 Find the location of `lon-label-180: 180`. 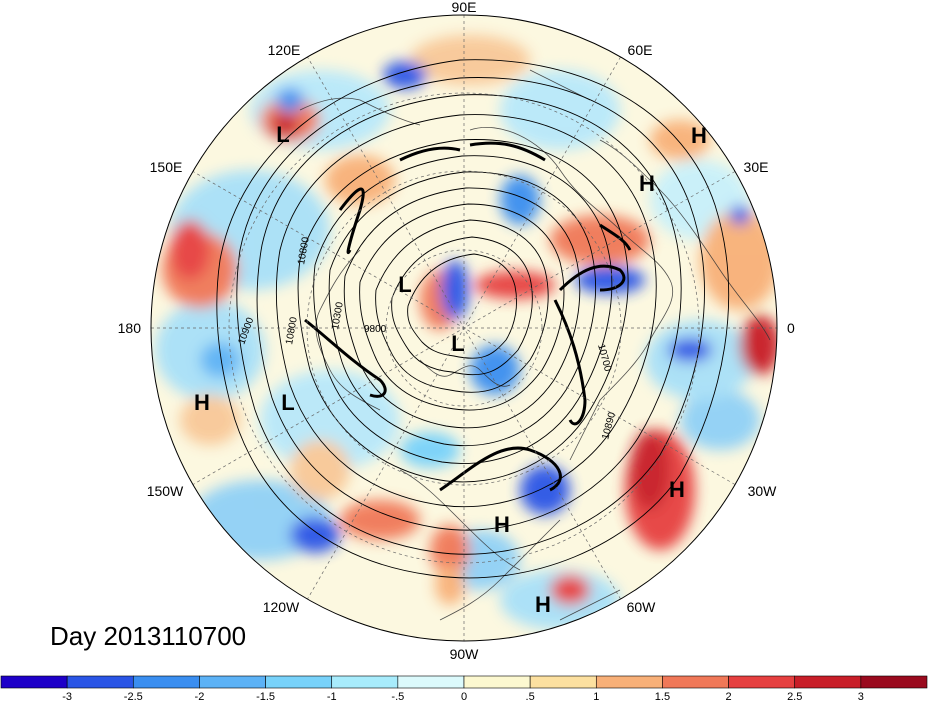

lon-label-180: 180 is located at coordinates (130, 328).